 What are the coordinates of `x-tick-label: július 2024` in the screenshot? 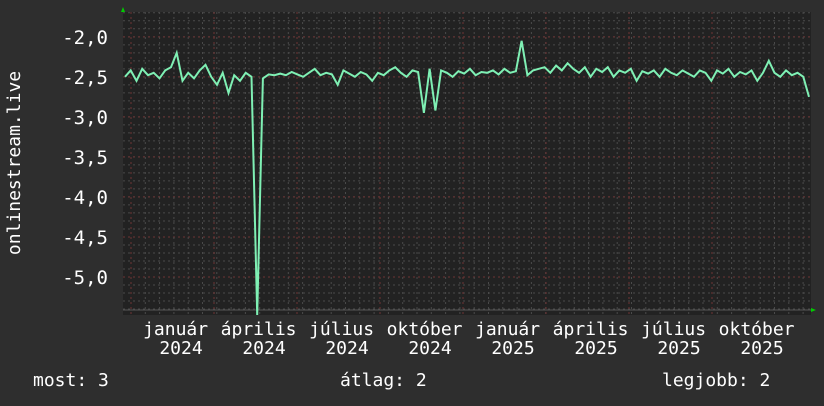 It's located at (347, 339).